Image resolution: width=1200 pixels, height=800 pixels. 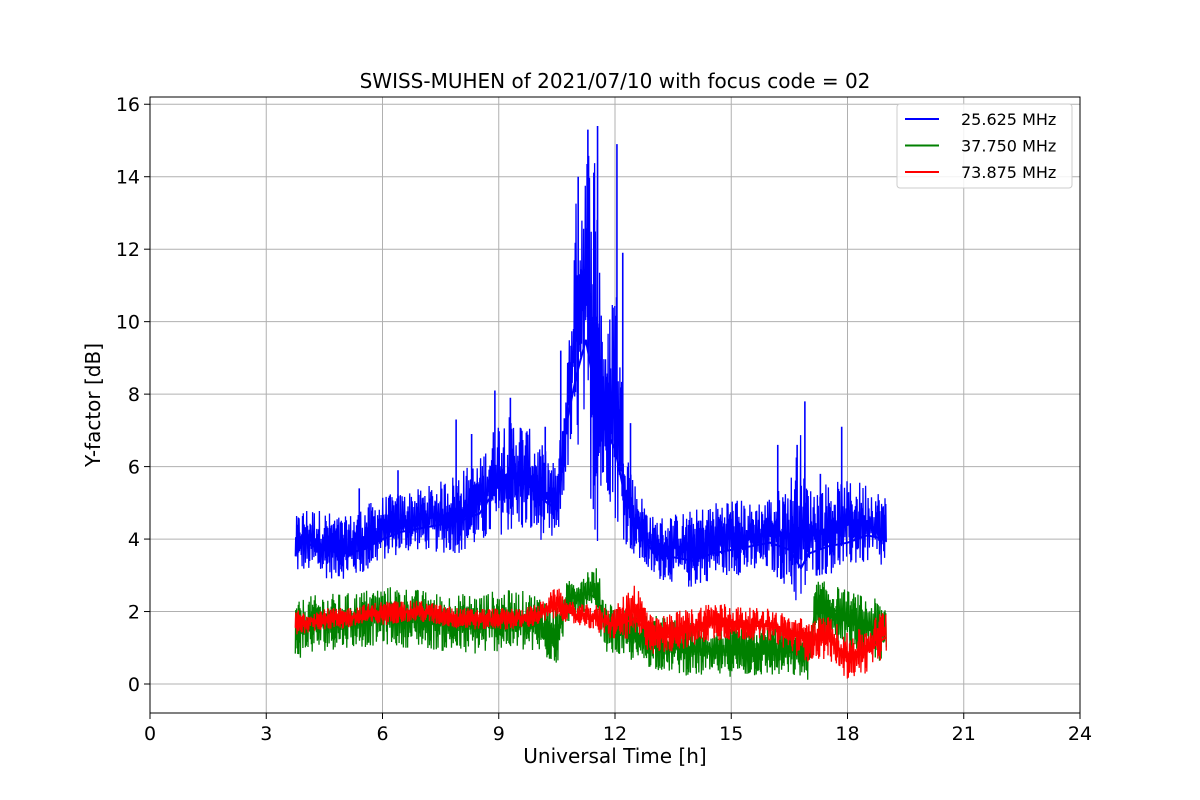 I want to click on y-axis-label: Y-factor [dB], so click(x=93, y=405).